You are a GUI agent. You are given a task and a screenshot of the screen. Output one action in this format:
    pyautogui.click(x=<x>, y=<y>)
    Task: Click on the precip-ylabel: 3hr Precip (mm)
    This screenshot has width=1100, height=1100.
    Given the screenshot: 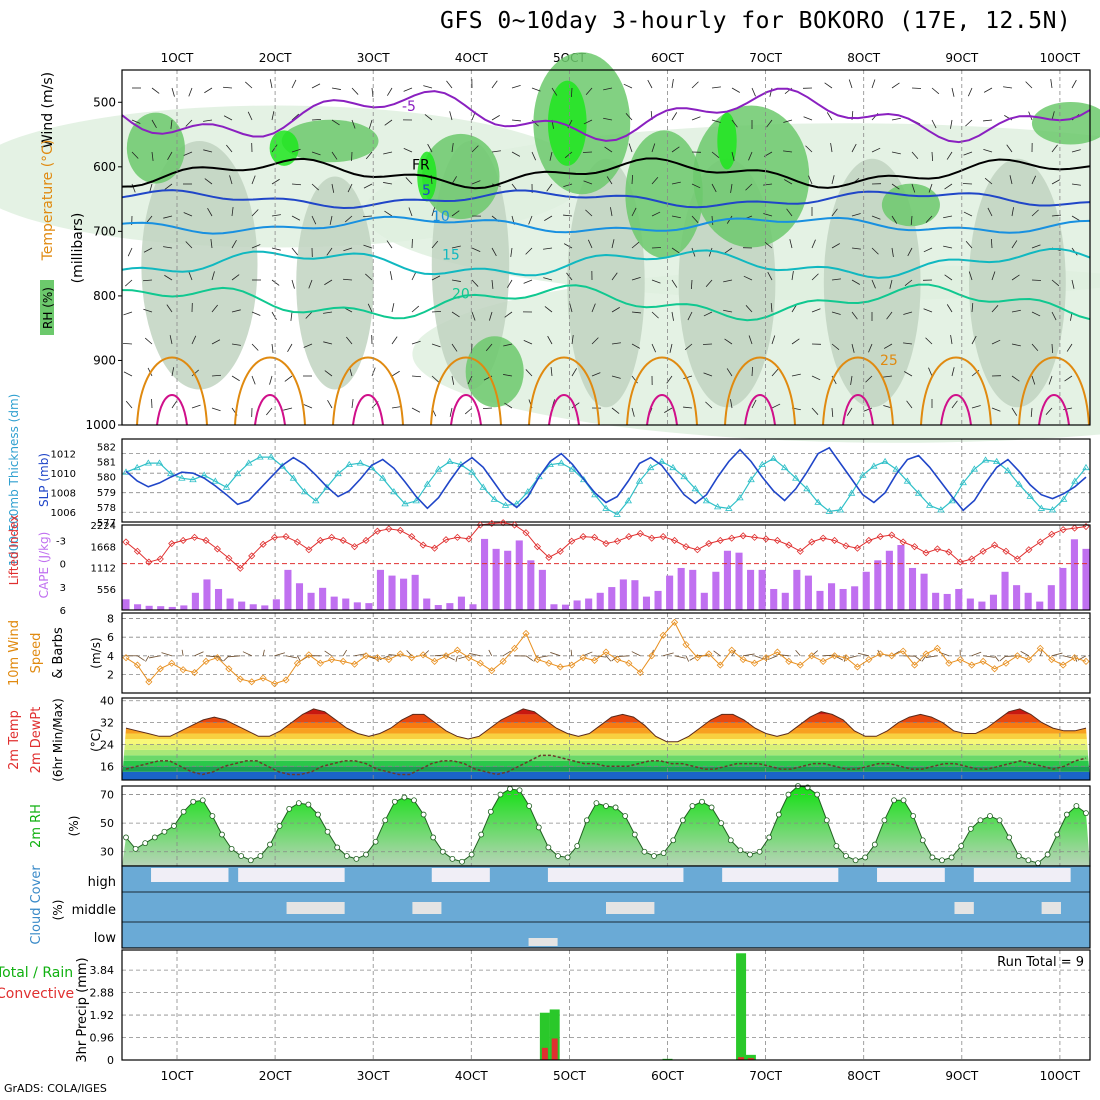 What is the action you would take?
    pyautogui.click(x=82, y=1009)
    